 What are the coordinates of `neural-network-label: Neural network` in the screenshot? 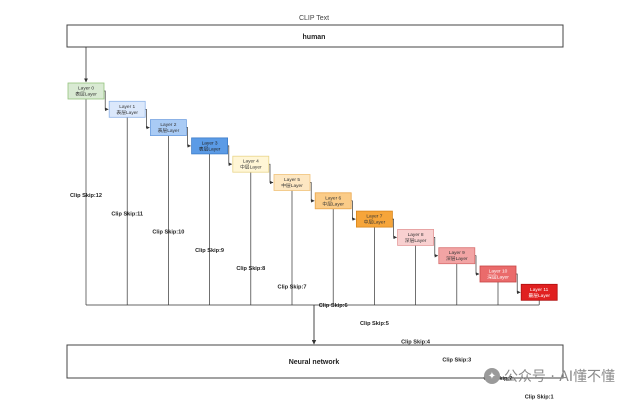 It's located at (314, 362).